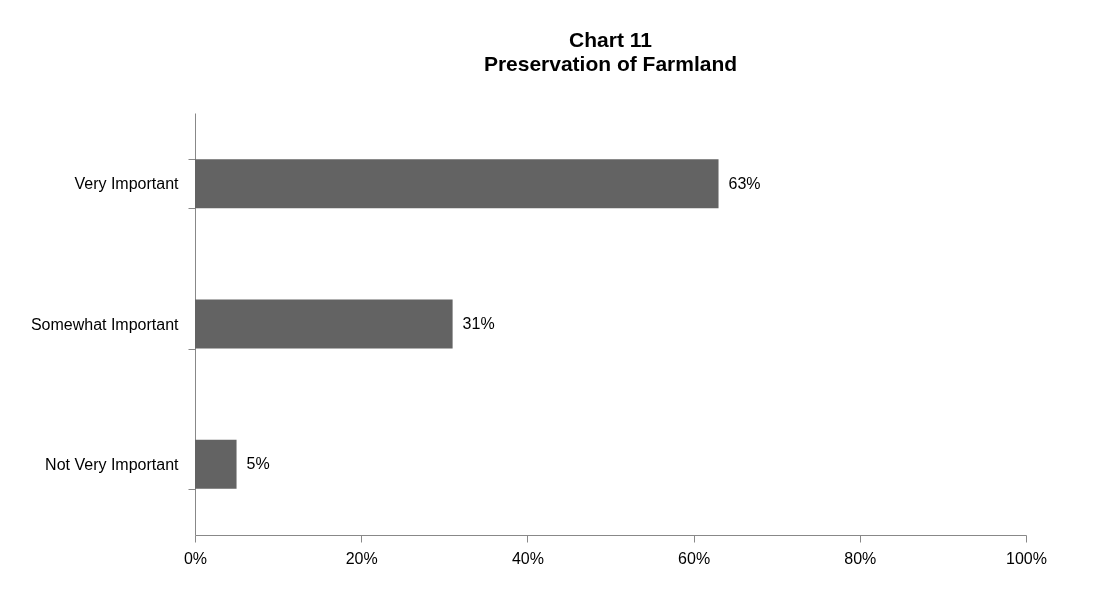 The image size is (1107, 596). I want to click on chart-subtitle: Preservation of Farmland, so click(610, 63).